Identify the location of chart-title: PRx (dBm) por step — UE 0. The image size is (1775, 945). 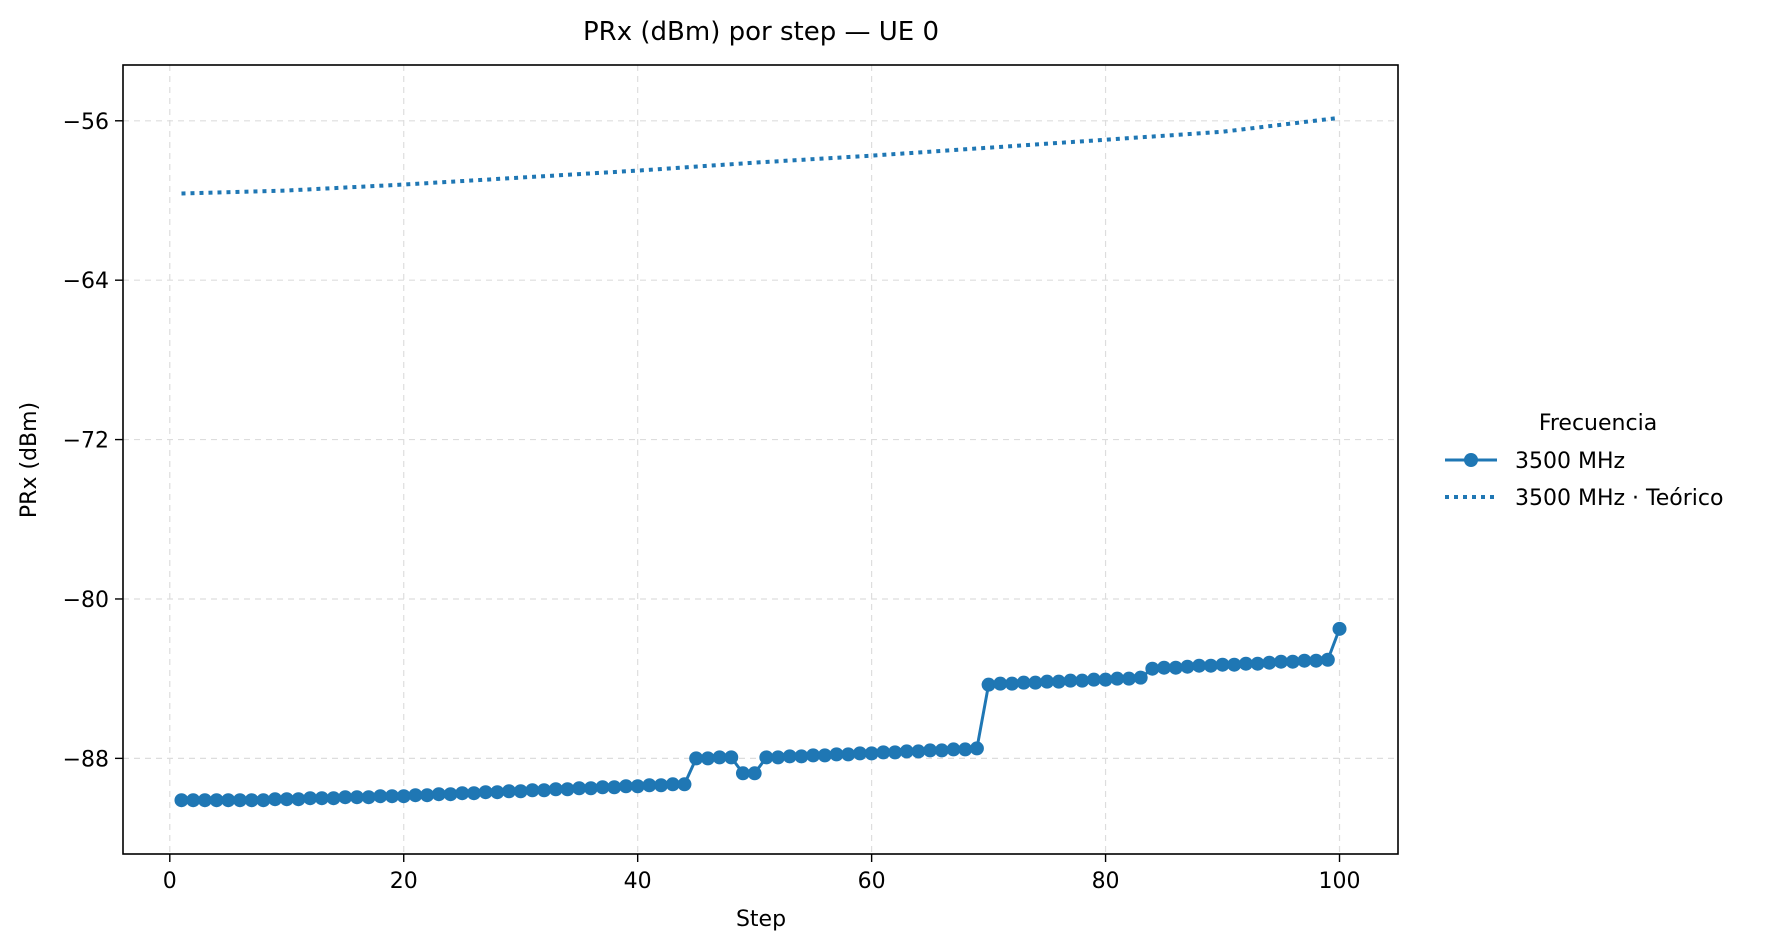
(761, 32).